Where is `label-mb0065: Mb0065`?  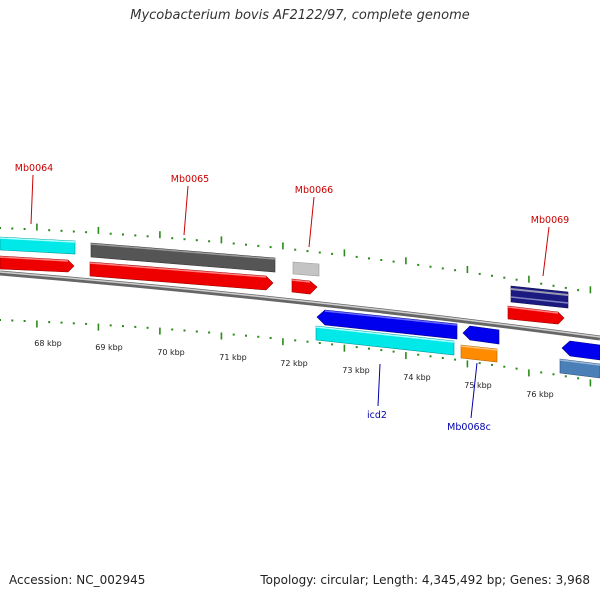 label-mb0065: Mb0065 is located at coordinates (190, 179).